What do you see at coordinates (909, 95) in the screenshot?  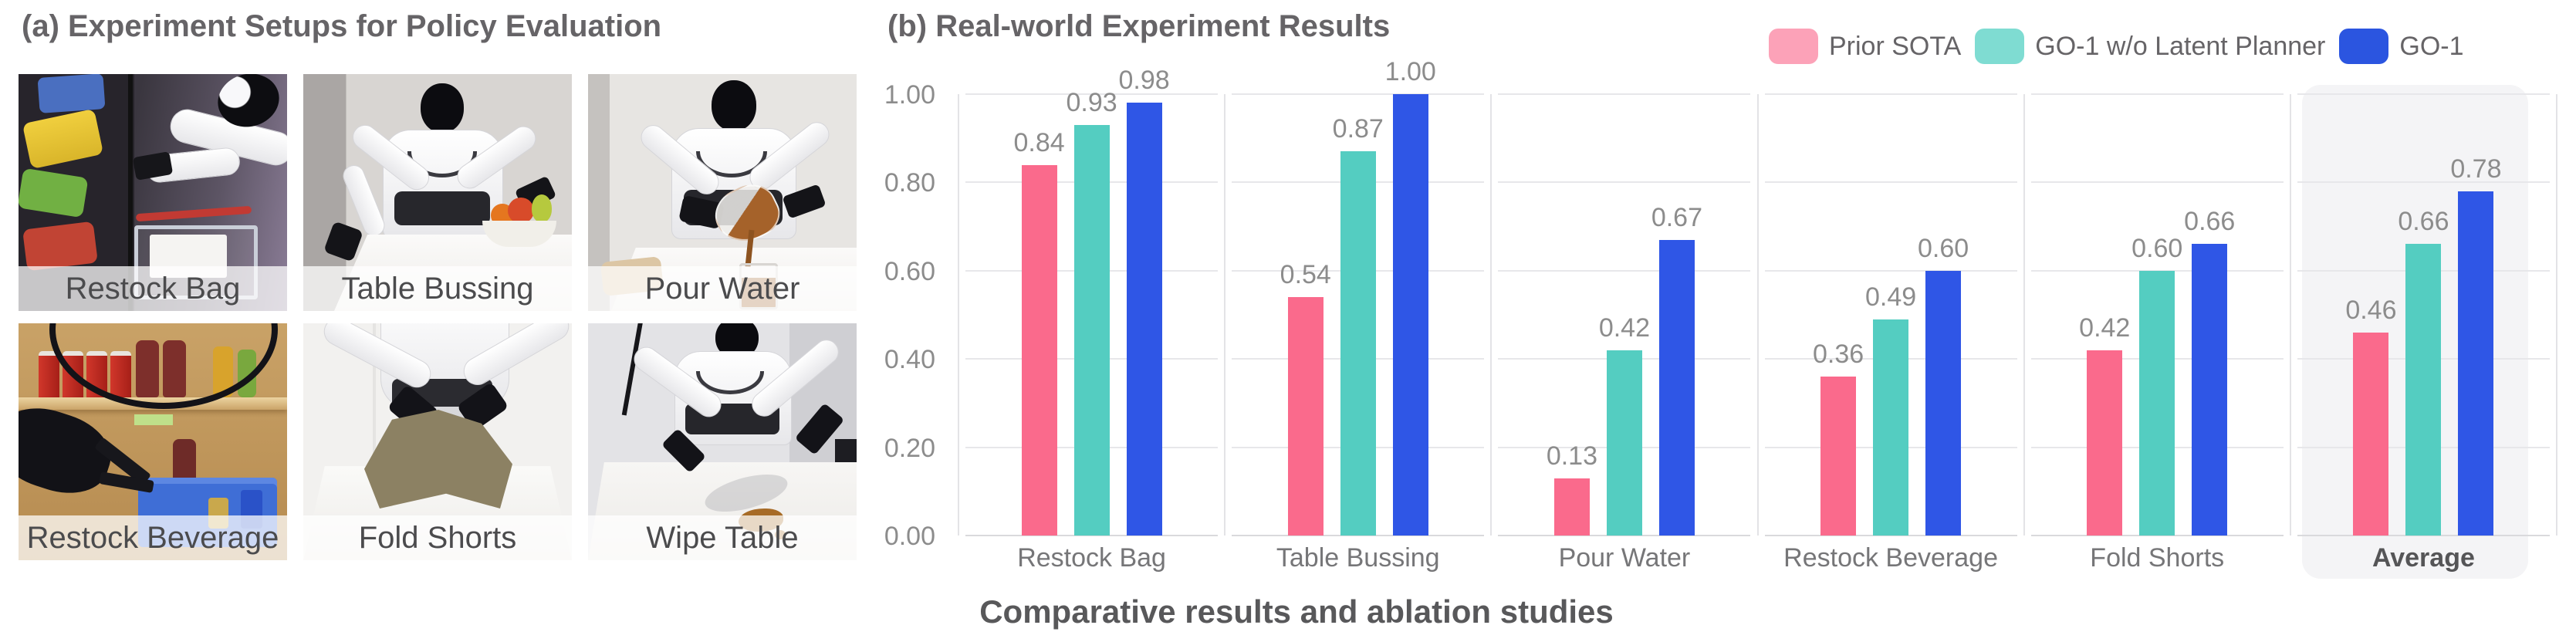 I see `y-tick-label: 1.00` at bounding box center [909, 95].